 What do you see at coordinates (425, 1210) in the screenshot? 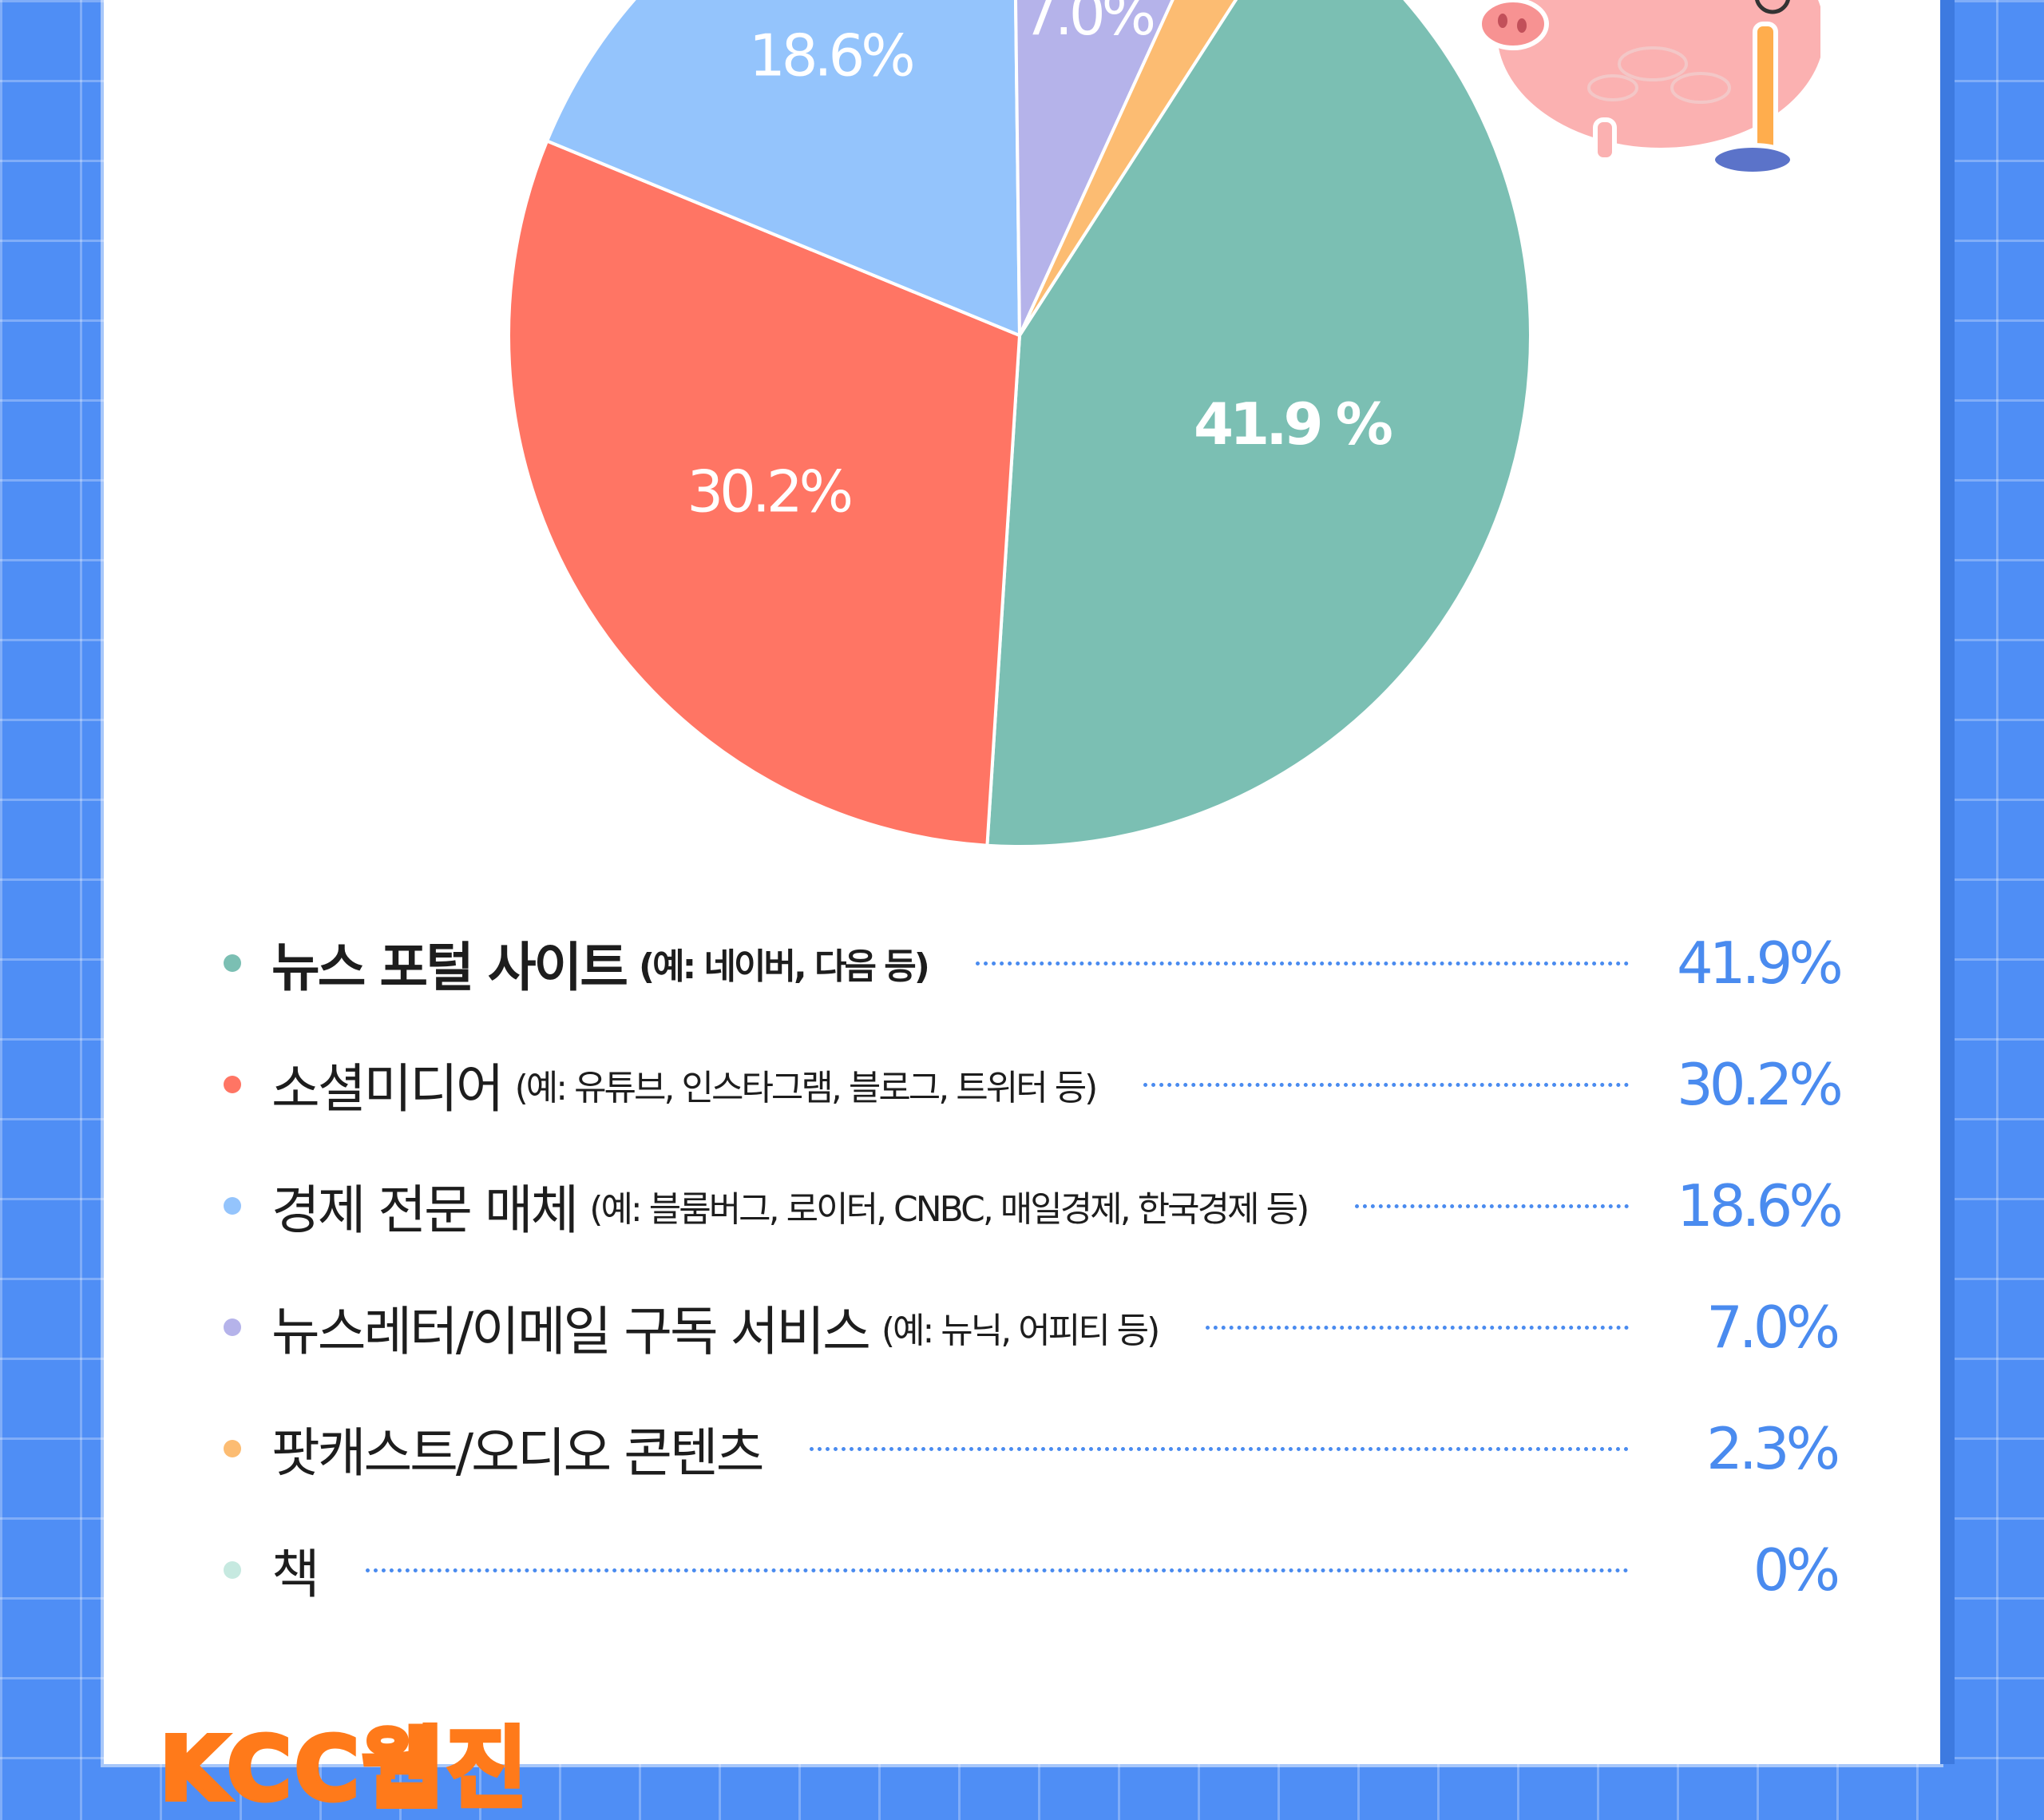
I see `legend-label: 경제 전문 매체` at bounding box center [425, 1210].